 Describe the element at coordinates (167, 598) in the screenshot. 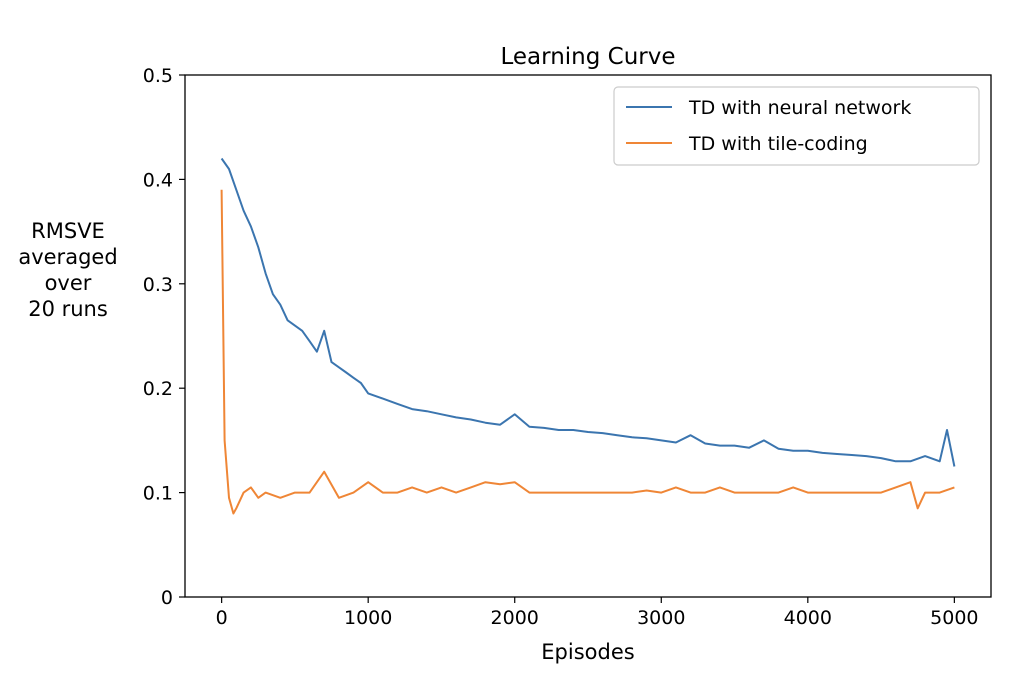

I see `y-tick-label: 0` at that location.